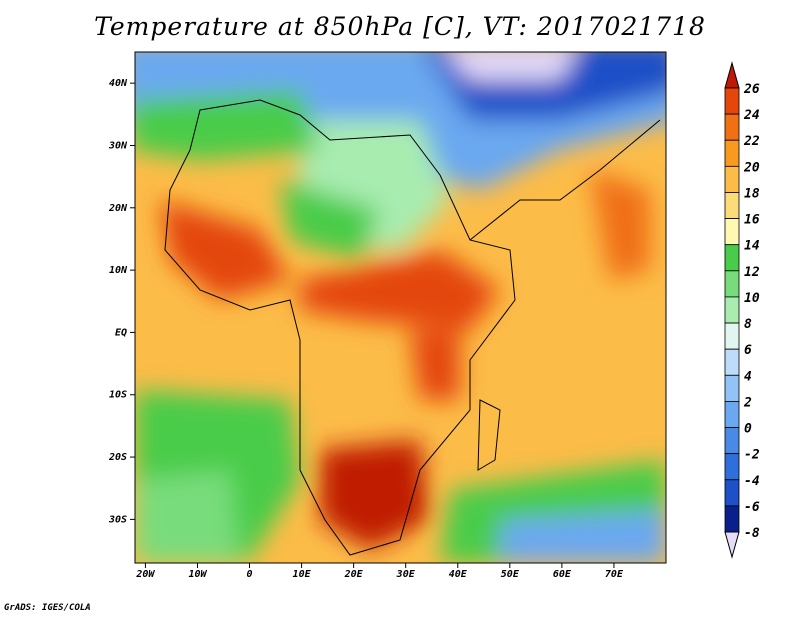  I want to click on colorbar-max-triangle, so click(732, 75).